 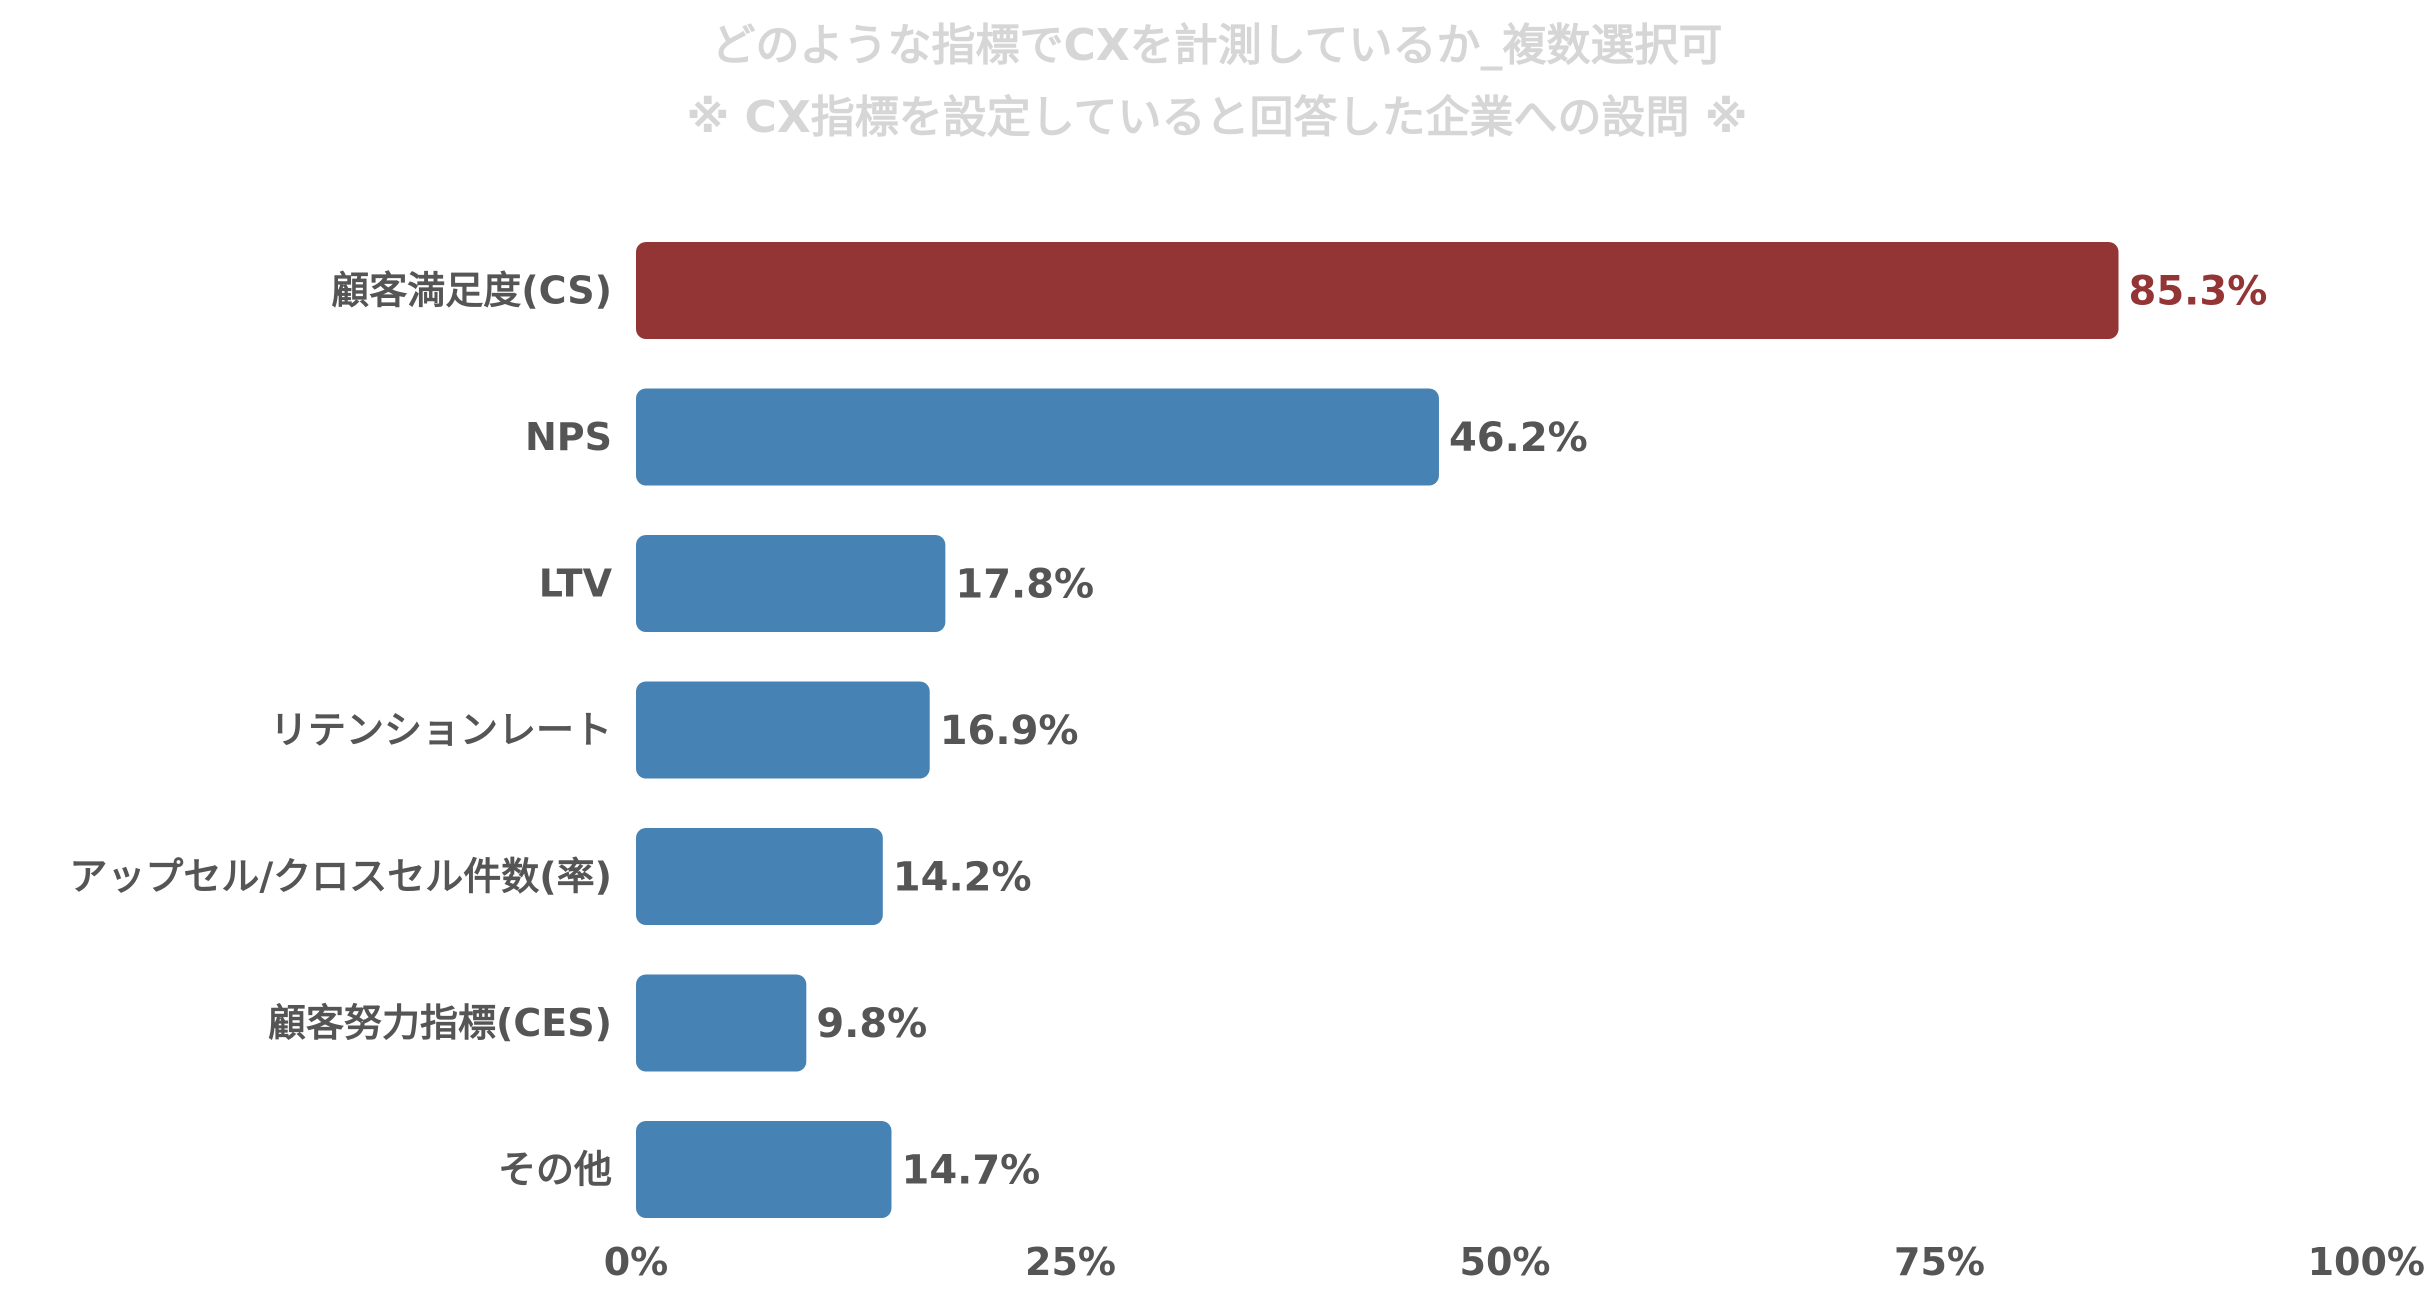 I want to click on category-label-5: アップセル/クロスセル件数(率), so click(x=340, y=877).